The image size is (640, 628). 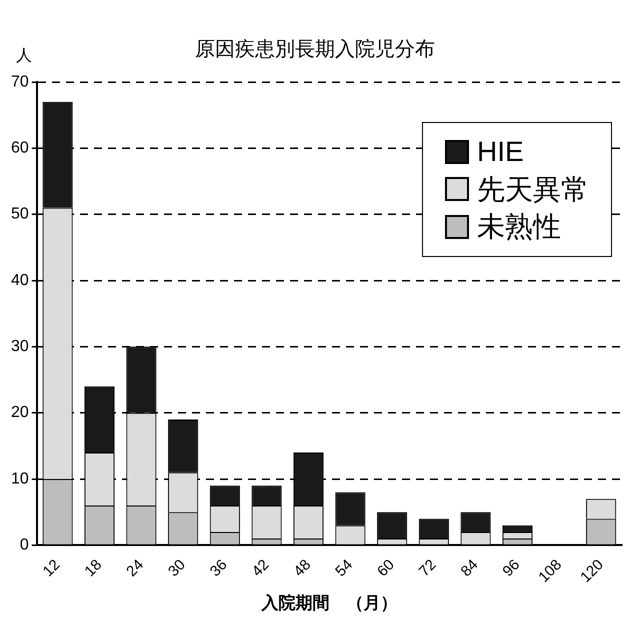 What do you see at coordinates (344, 568) in the screenshot?
I see `x-tick-label: 54` at bounding box center [344, 568].